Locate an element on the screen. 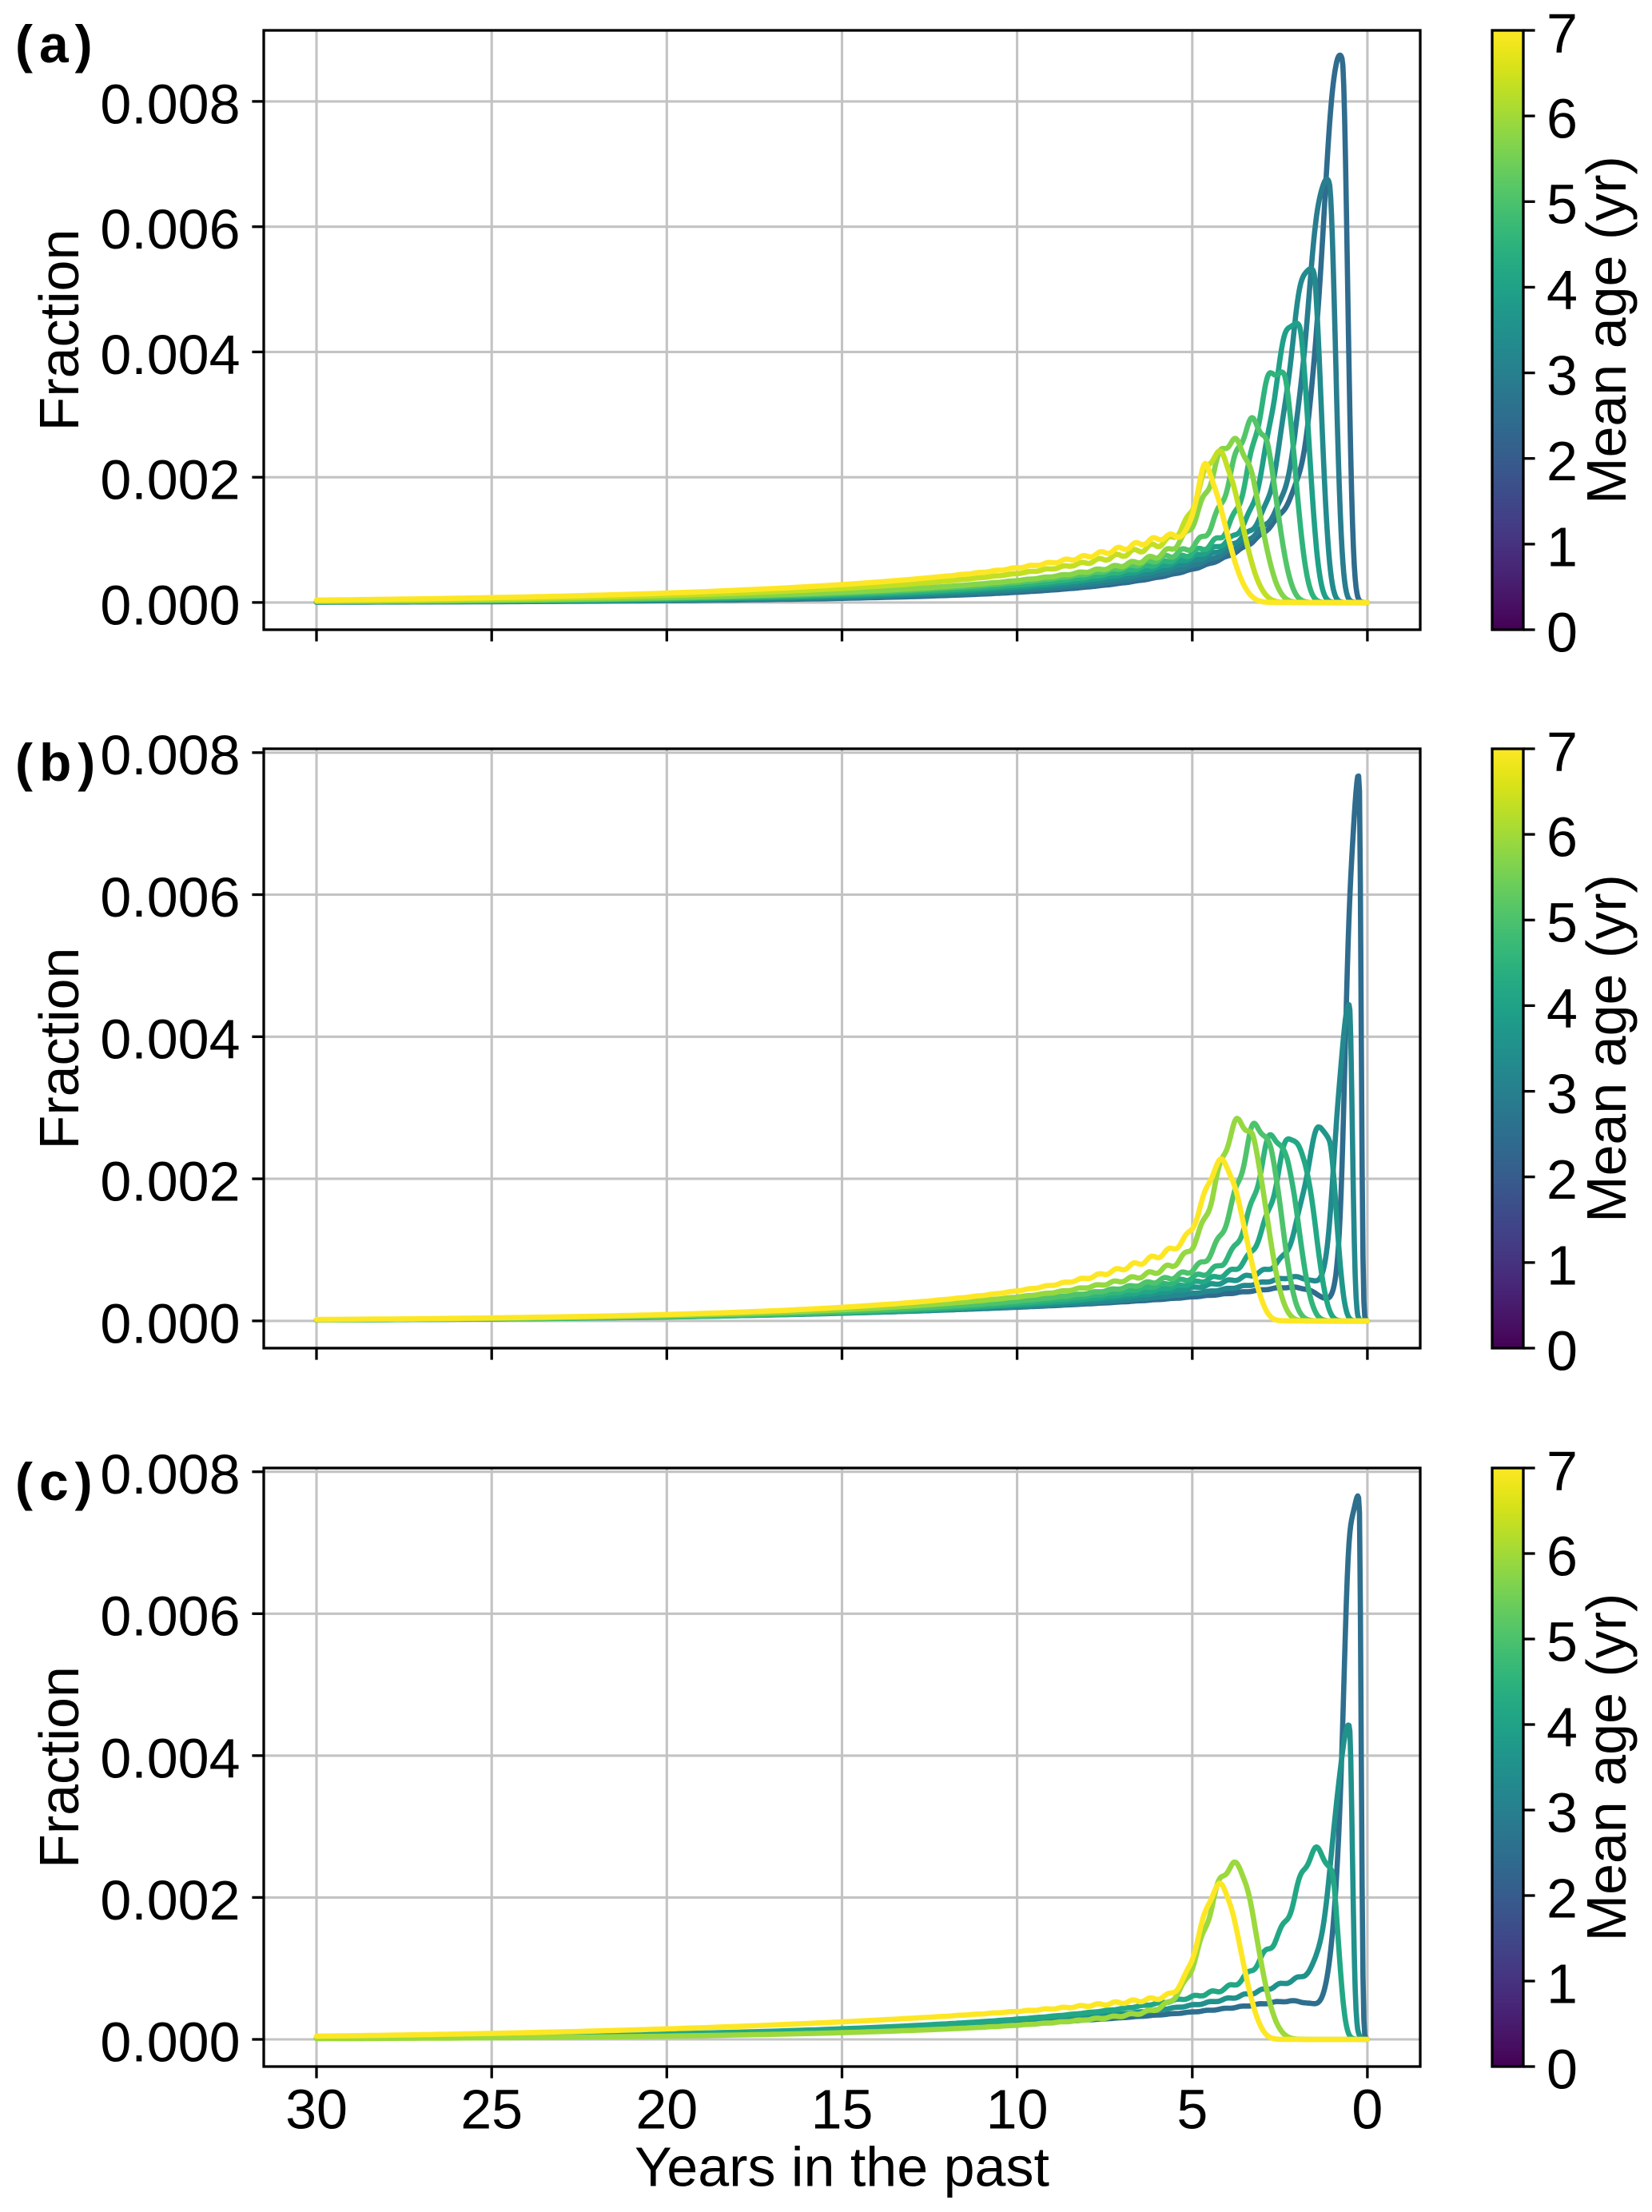 The height and width of the screenshot is (2212, 1652). svg-text: (c) is located at coordinates (57, 1481).